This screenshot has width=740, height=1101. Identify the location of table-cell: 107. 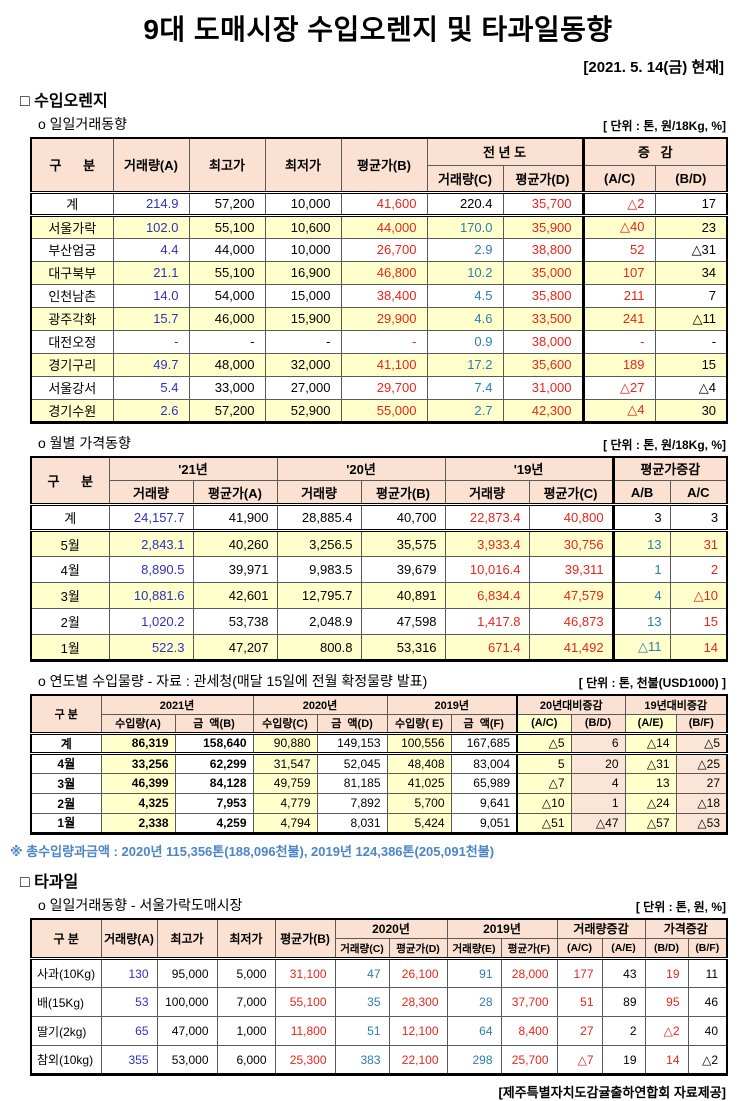
(618, 272).